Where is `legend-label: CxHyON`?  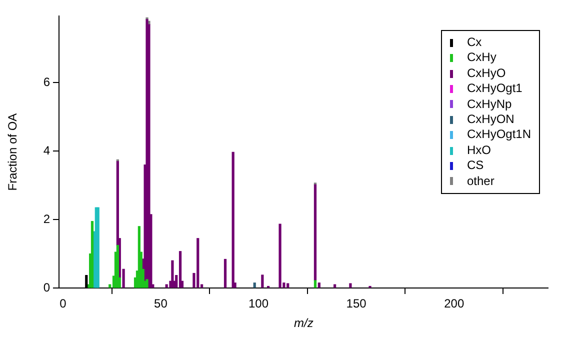 legend-label: CxHyON is located at coordinates (490, 120).